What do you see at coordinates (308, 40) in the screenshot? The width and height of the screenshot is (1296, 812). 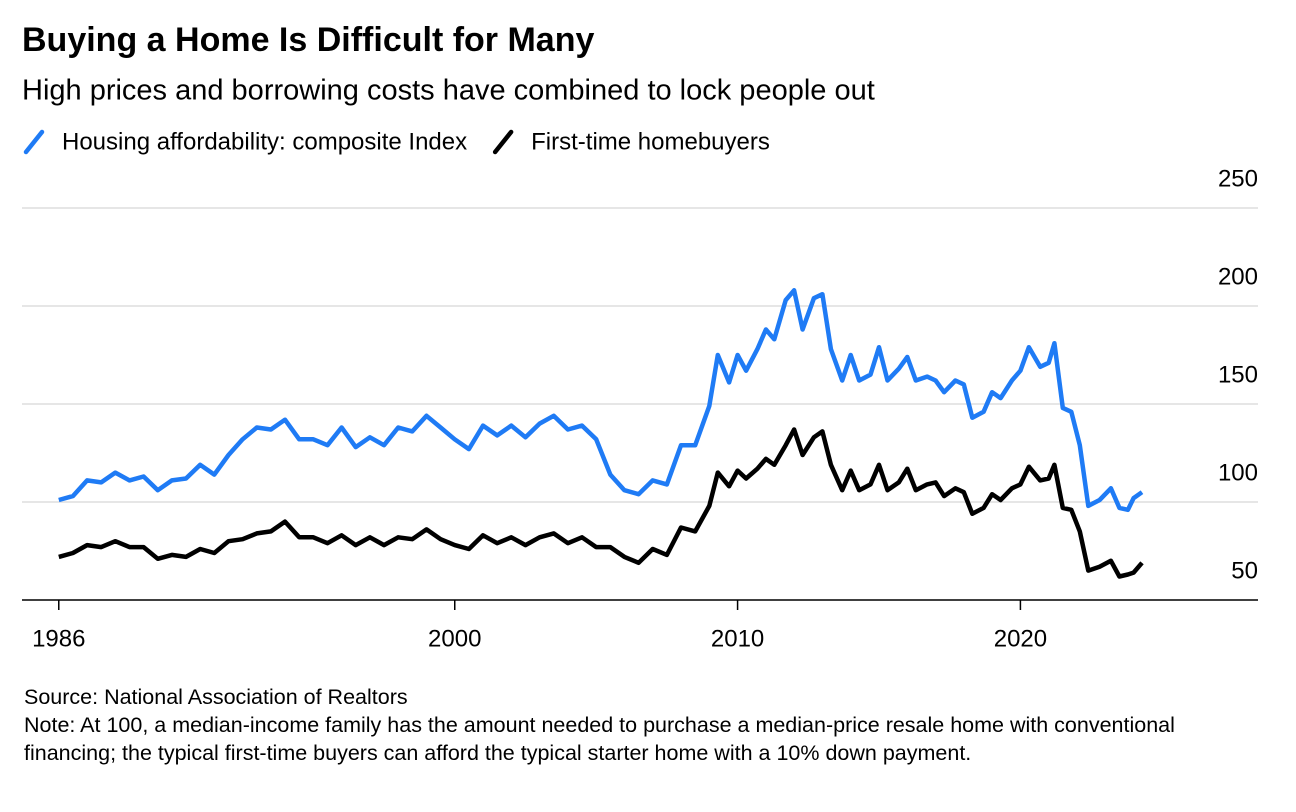 I see `chart-title: Buying a Home Is Difficult for Many` at bounding box center [308, 40].